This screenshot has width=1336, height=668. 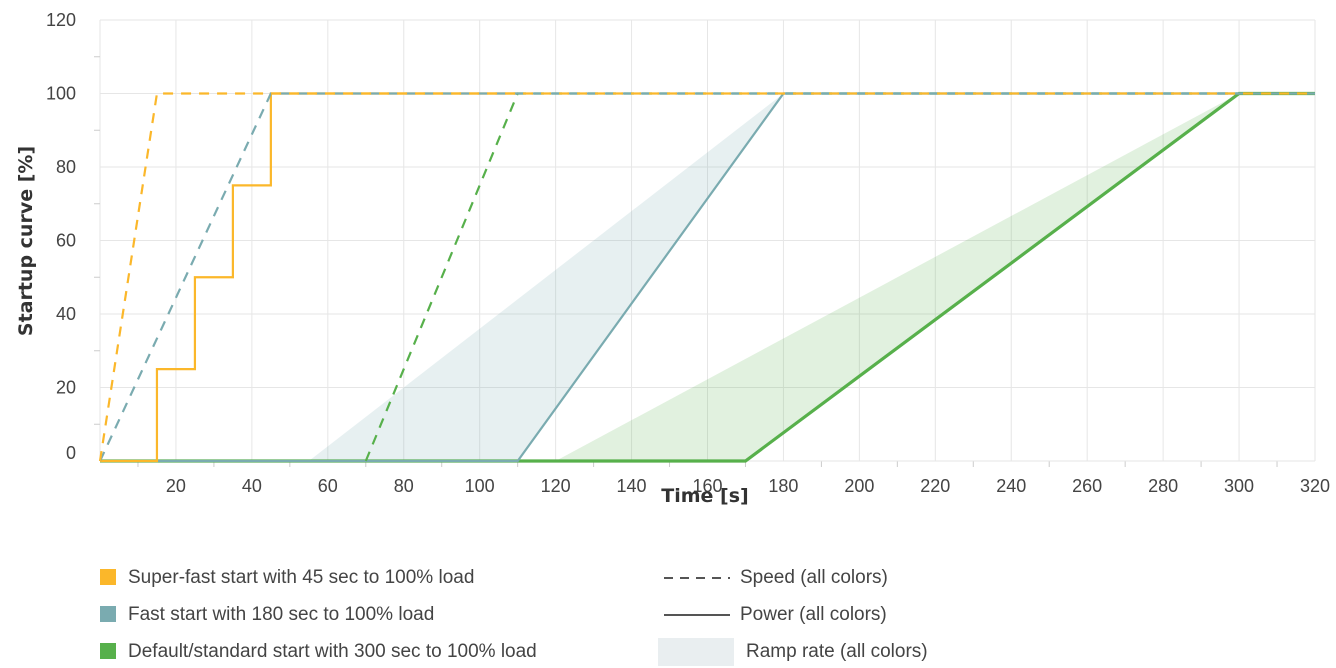 I want to click on legend-label-ramp: Ramp rate (all colors), so click(x=837, y=652).